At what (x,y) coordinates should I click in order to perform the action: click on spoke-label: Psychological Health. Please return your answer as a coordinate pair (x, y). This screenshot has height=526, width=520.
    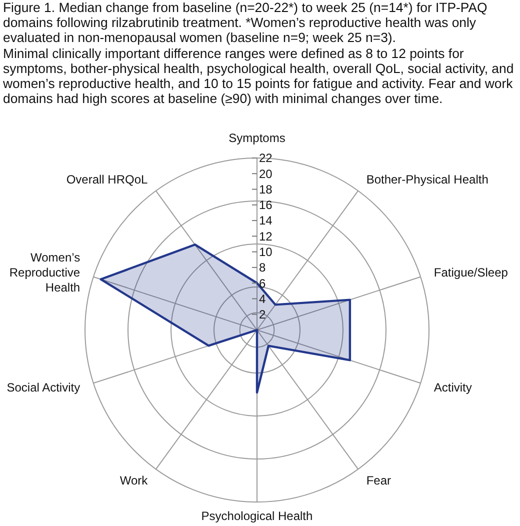
    Looking at the image, I should click on (257, 516).